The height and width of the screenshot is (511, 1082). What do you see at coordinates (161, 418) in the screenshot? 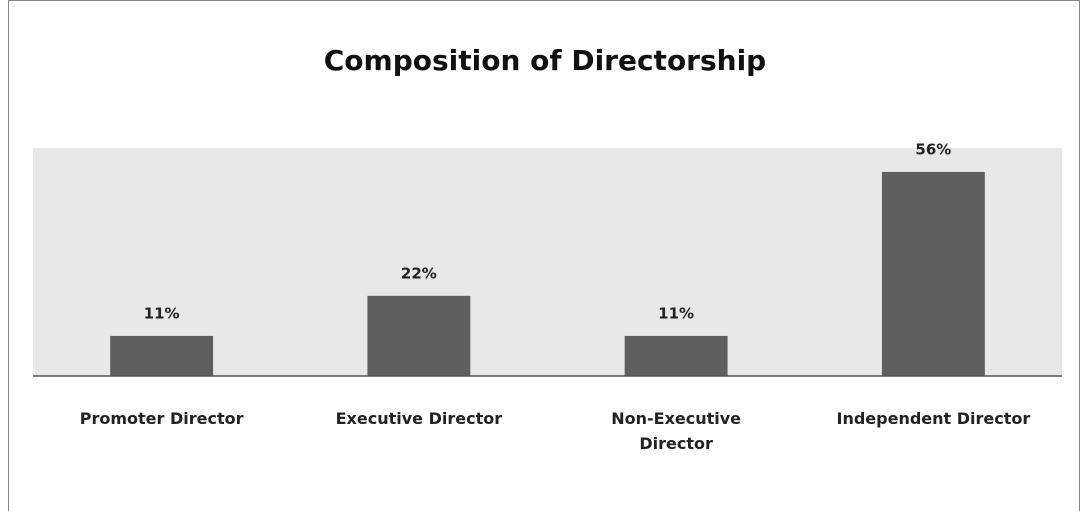
I see `x-tick-label: Promoter Director` at bounding box center [161, 418].